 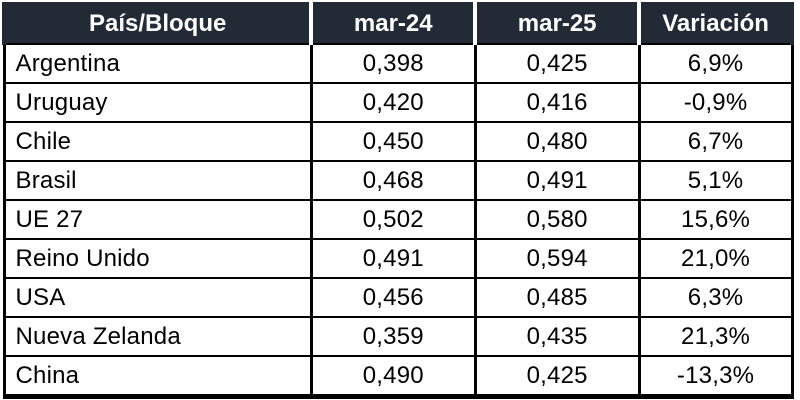 I want to click on variacion-cell: 6,9%, so click(x=715, y=63).